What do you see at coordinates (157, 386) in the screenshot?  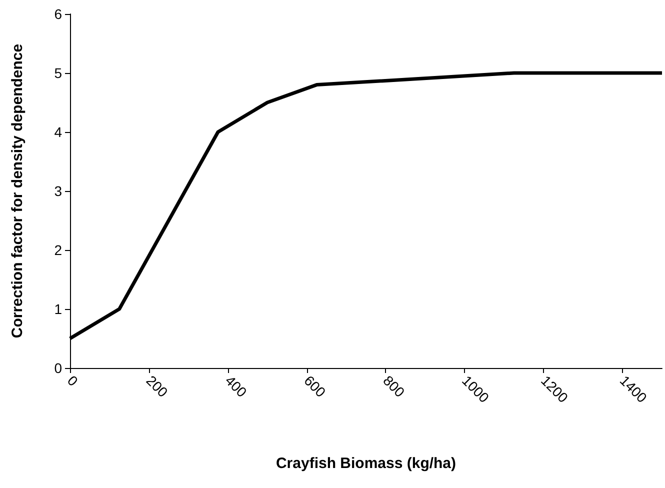 I see `x-tick-label: 200` at bounding box center [157, 386].